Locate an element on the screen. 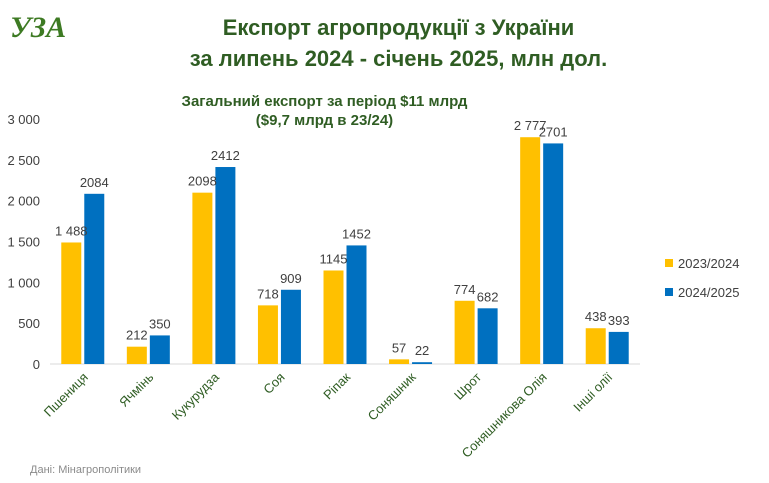 The height and width of the screenshot is (483, 769). value-label: 2098 is located at coordinates (202, 181).